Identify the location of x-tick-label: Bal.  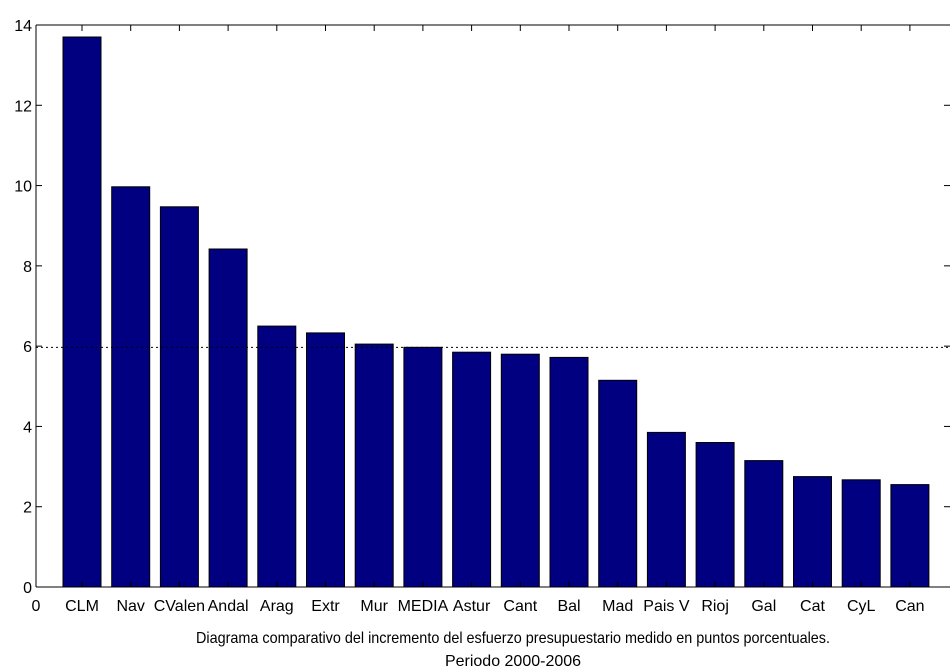
(568, 606).